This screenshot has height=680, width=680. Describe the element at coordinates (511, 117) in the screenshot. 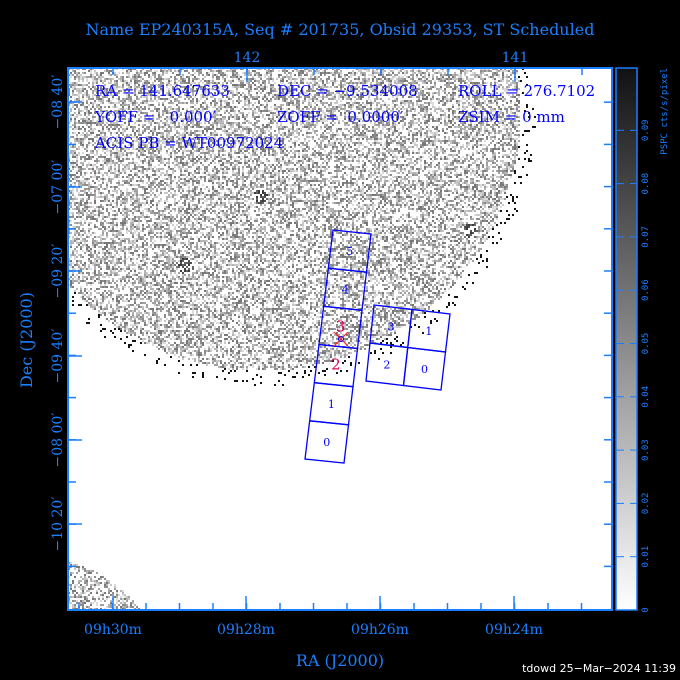

I see `zsim-text: ZSIM = 0 mm` at that location.